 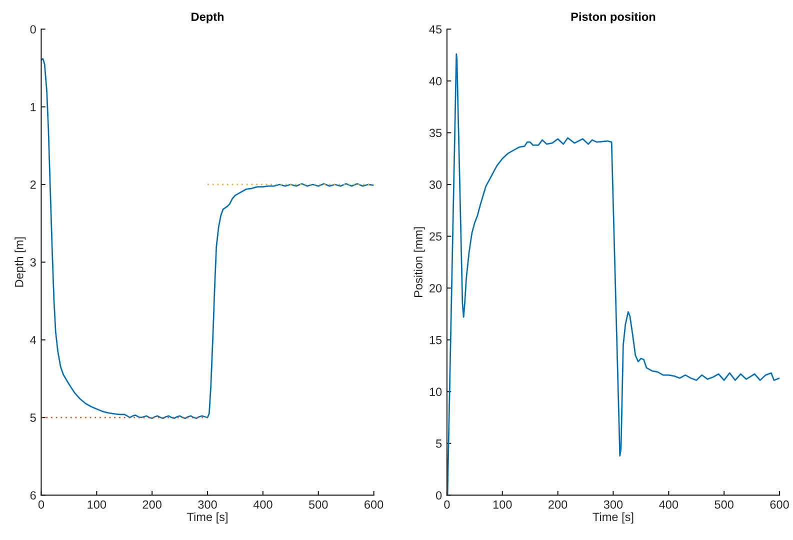 What do you see at coordinates (613, 18) in the screenshot?
I see `chart-title: Piston position` at bounding box center [613, 18].